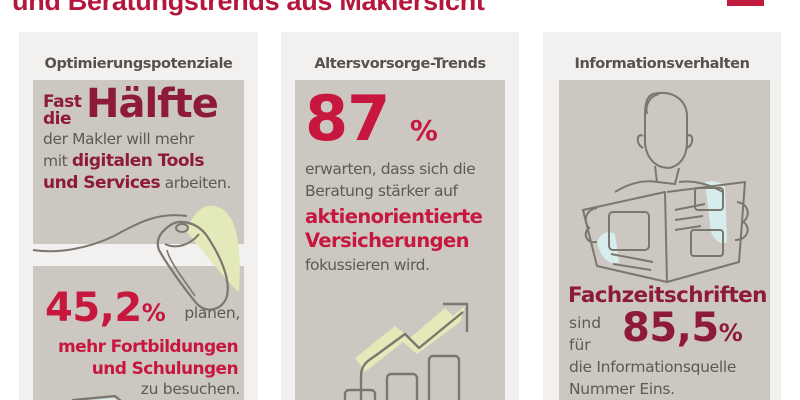 The height and width of the screenshot is (400, 800). I want to click on desc-suffix: arbeiten., so click(198, 183).